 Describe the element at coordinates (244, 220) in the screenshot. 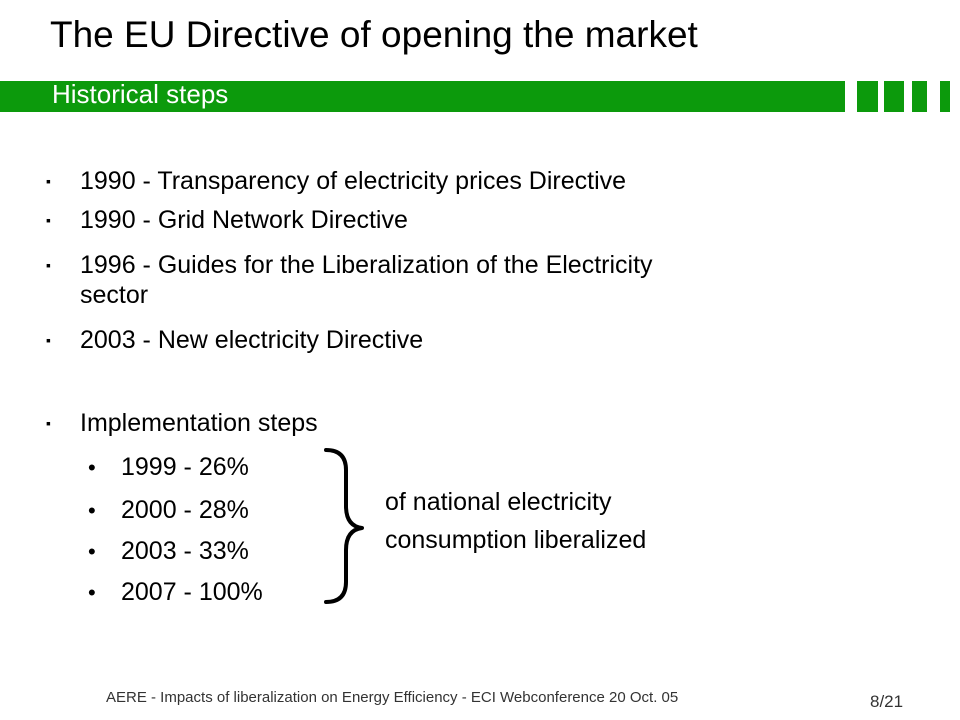

I see `bullet-item: 1990 - Grid Network Directive` at that location.